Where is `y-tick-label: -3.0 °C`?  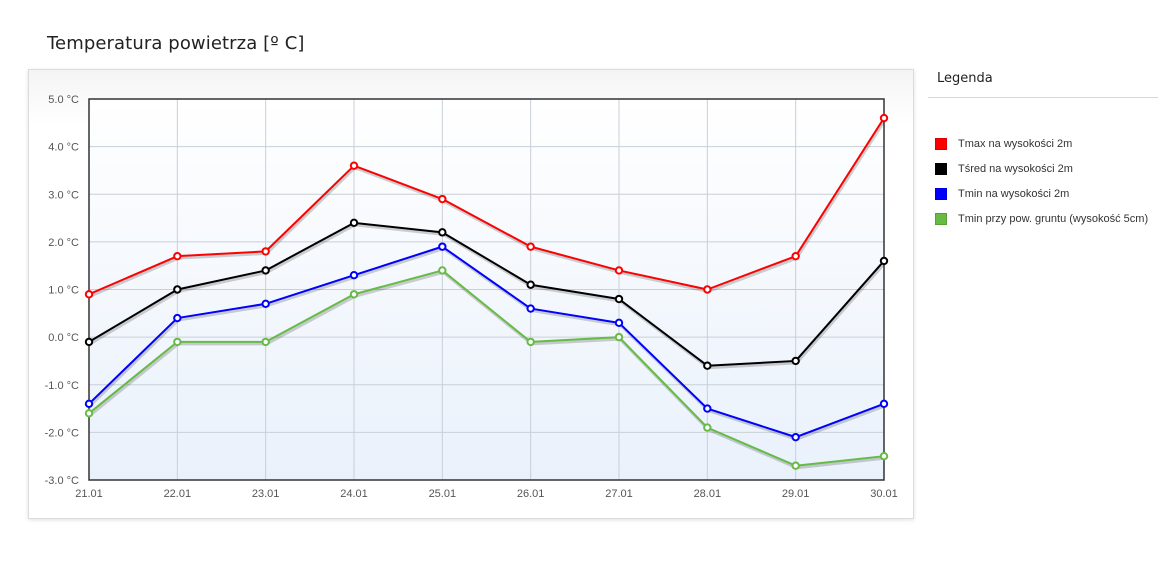 y-tick-label: -3.0 °C is located at coordinates (62, 481).